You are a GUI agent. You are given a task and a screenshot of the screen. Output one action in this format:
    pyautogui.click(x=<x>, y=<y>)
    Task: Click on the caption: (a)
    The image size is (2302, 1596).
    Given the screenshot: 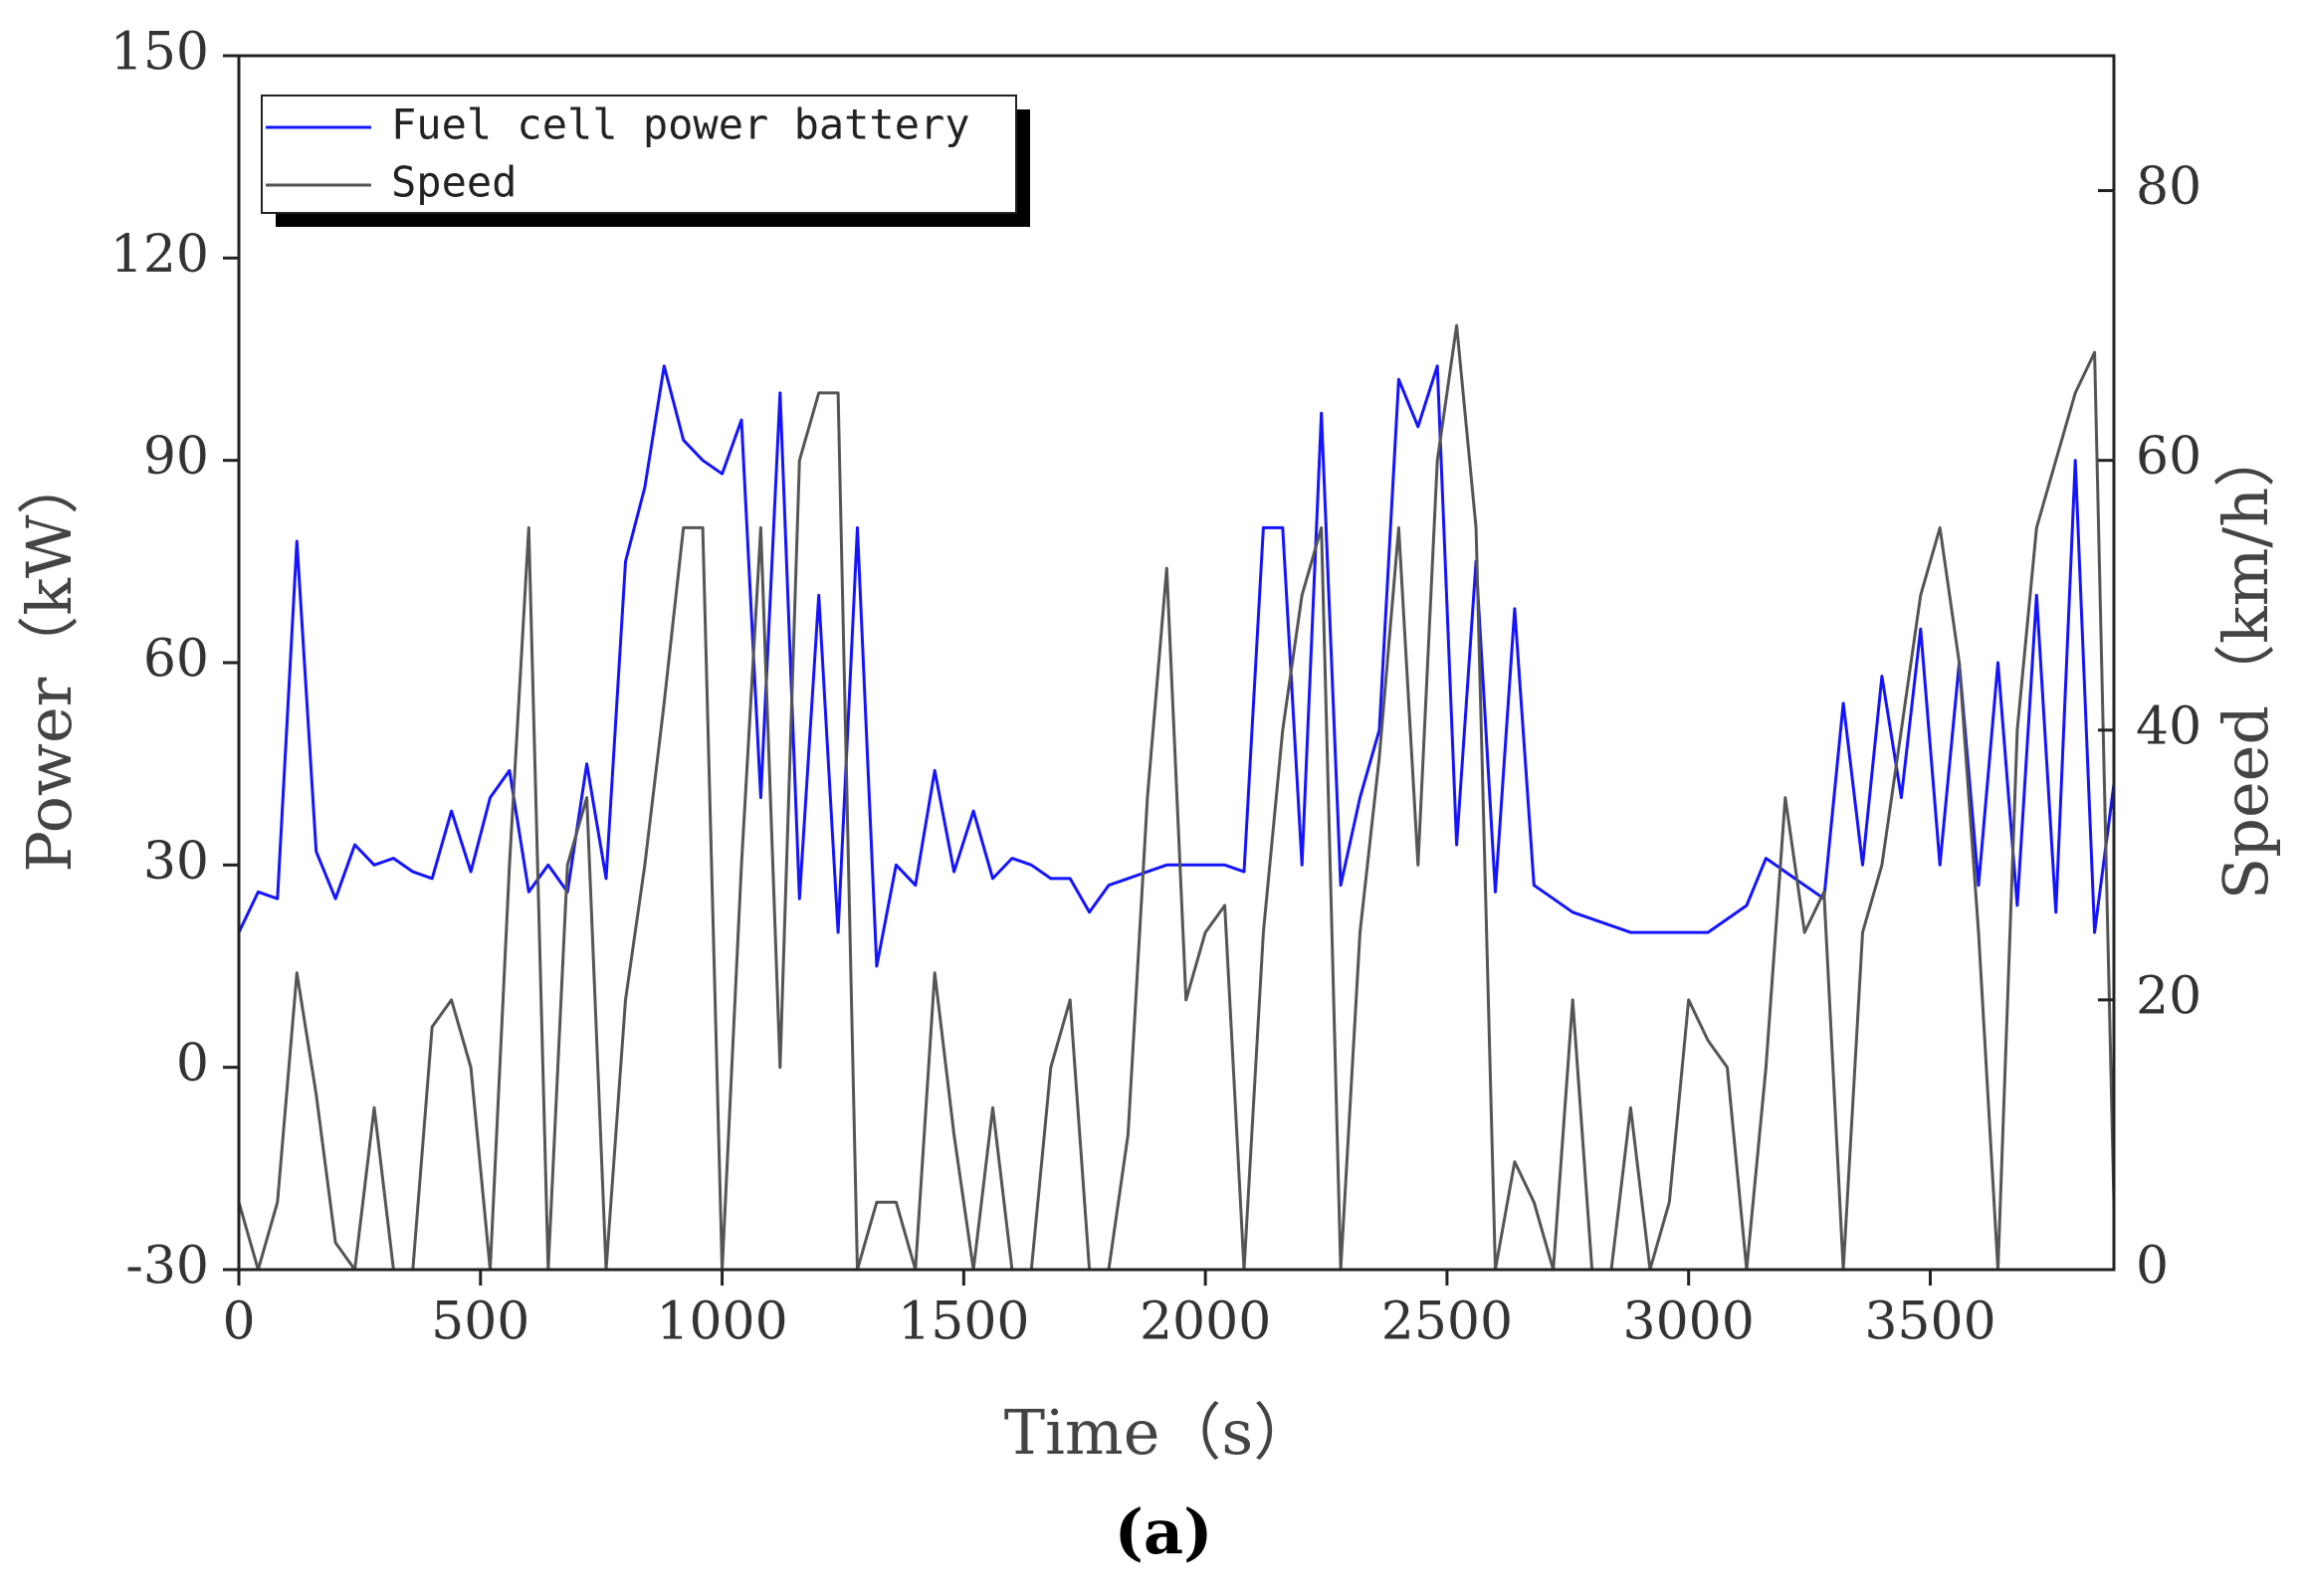 What is the action you would take?
    pyautogui.click(x=1164, y=1532)
    